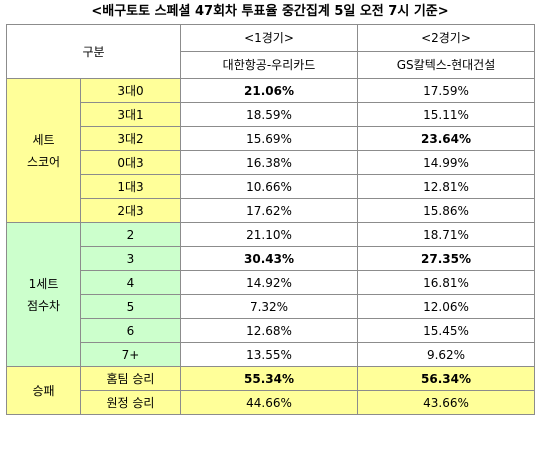 Image resolution: width=540 pixels, height=460 pixels. What do you see at coordinates (130, 114) in the screenshot?
I see `row-label: 3대1` at bounding box center [130, 114].